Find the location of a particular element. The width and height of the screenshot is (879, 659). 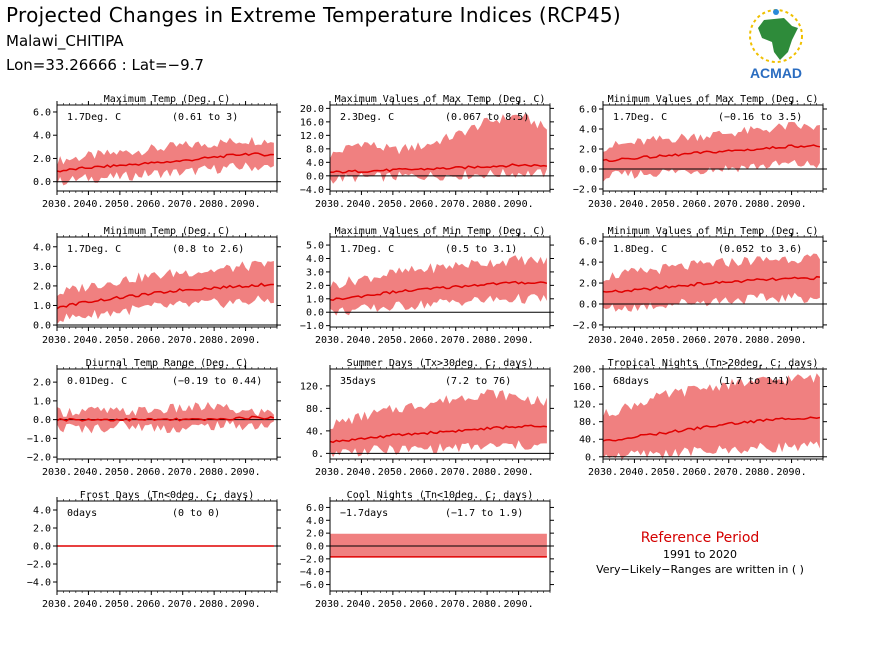

likely-range-label: (0.067 to 8.5) is located at coordinates (487, 117).